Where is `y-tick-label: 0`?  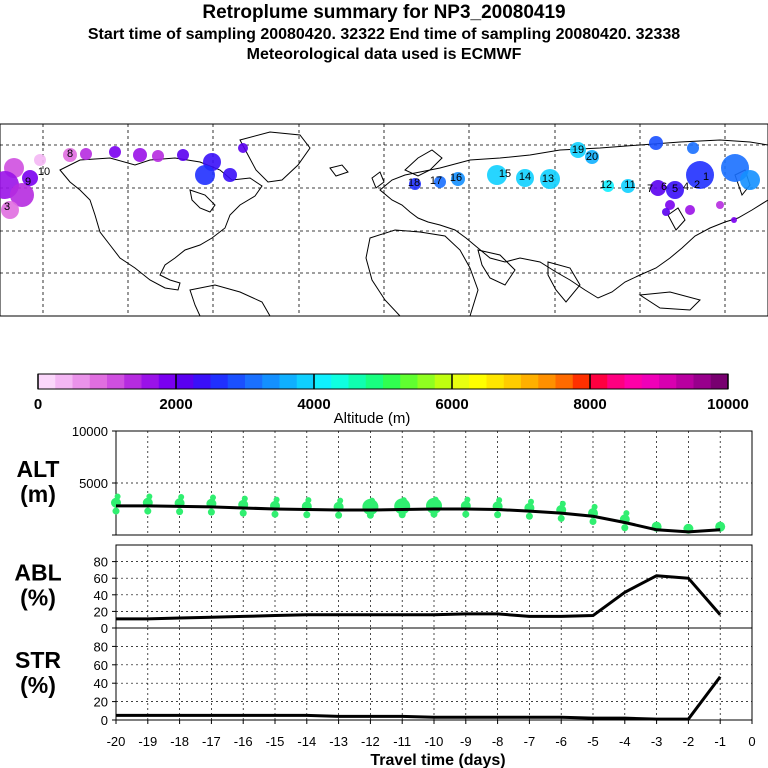
y-tick-label: 0 is located at coordinates (104, 720).